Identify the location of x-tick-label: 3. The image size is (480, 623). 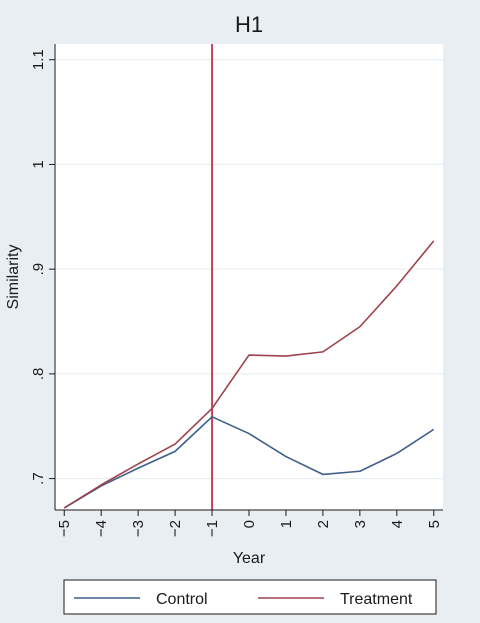
(360, 524).